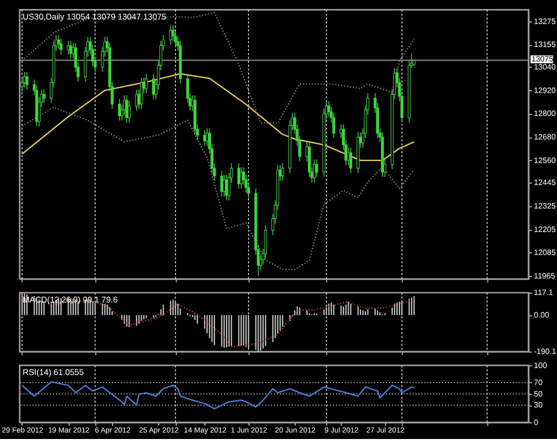  Describe the element at coordinates (545, 206) in the screenshot. I see `y-tick-label: 12325` at that location.